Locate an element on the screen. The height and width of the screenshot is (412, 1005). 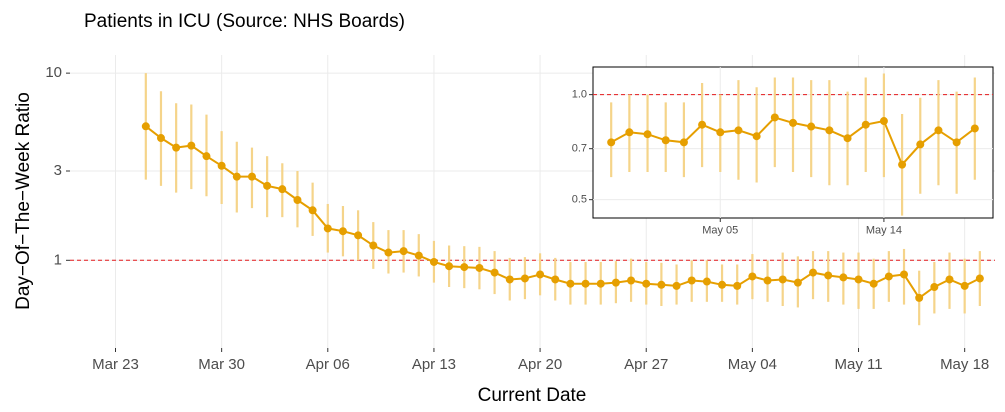
x-tick-label: Apr 20 is located at coordinates (540, 364).